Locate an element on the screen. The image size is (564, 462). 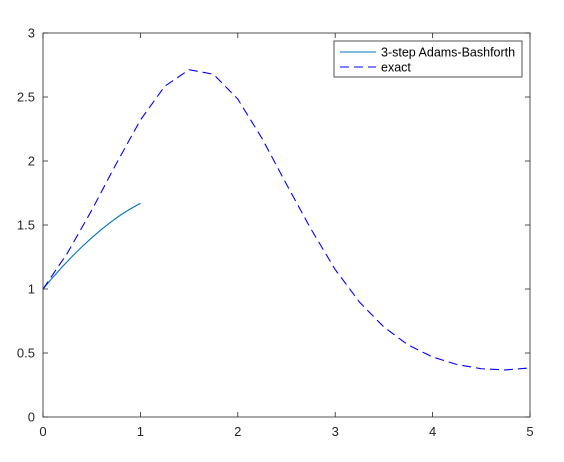
y-tick-label: 2 is located at coordinates (31, 161).